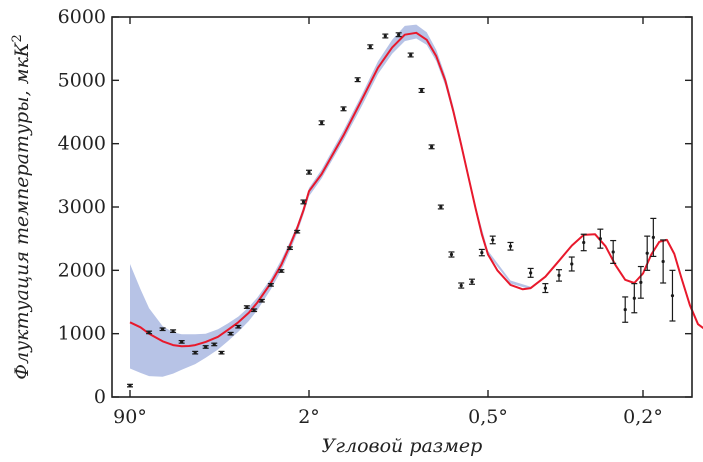 This screenshot has height=462, width=703. Describe the element at coordinates (82, 17) in the screenshot. I see `y-tick-label: 6000` at that location.